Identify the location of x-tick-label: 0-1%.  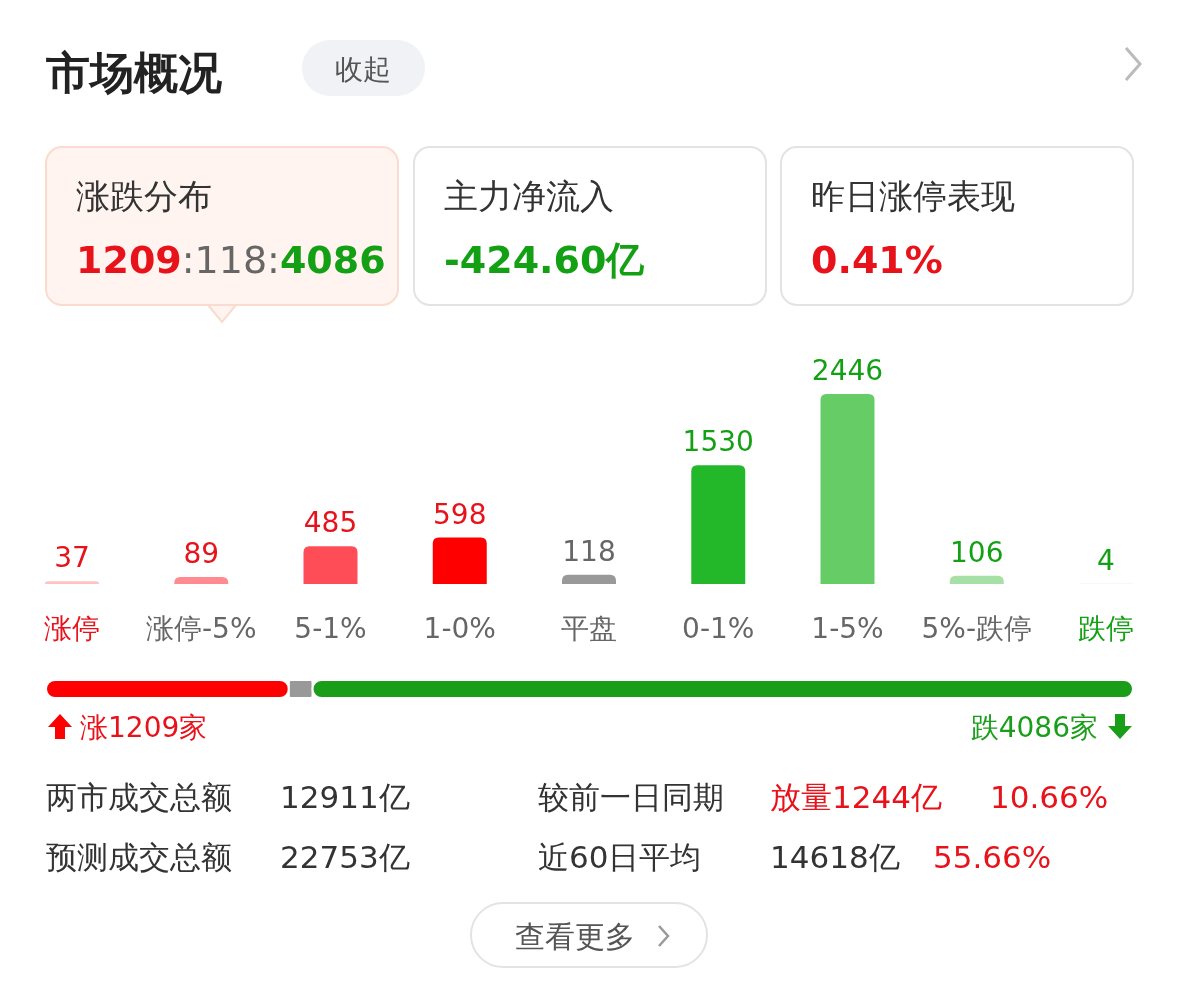
(718, 628).